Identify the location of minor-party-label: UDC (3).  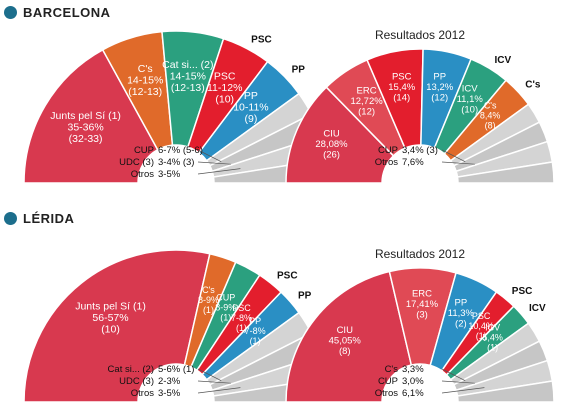
(136, 381).